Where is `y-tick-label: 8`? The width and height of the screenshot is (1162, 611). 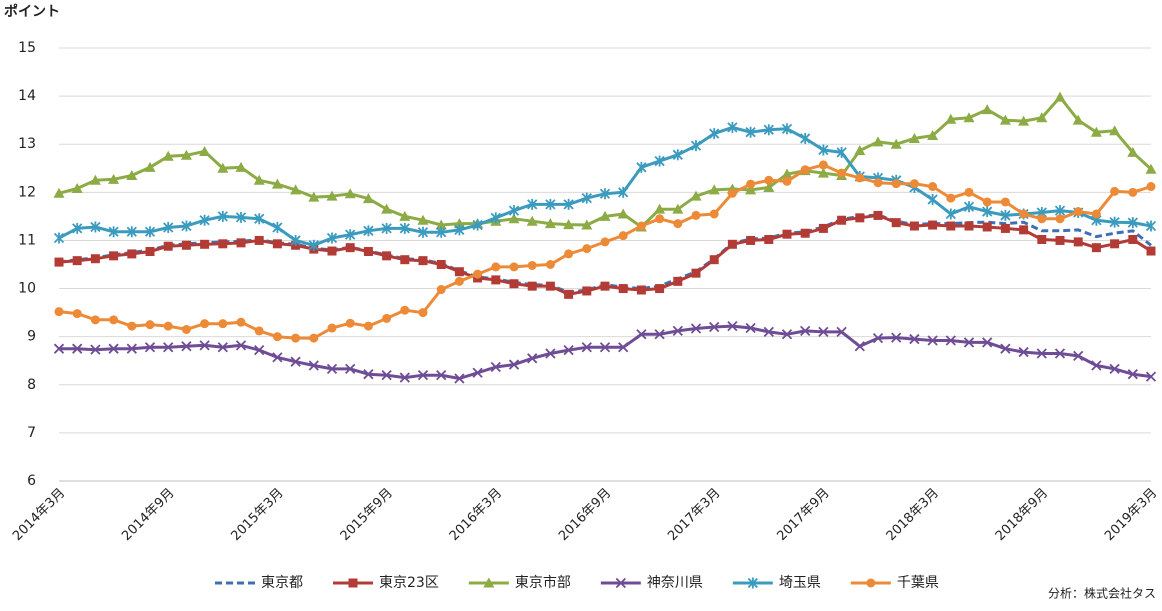
y-tick-label: 8 is located at coordinates (31, 385).